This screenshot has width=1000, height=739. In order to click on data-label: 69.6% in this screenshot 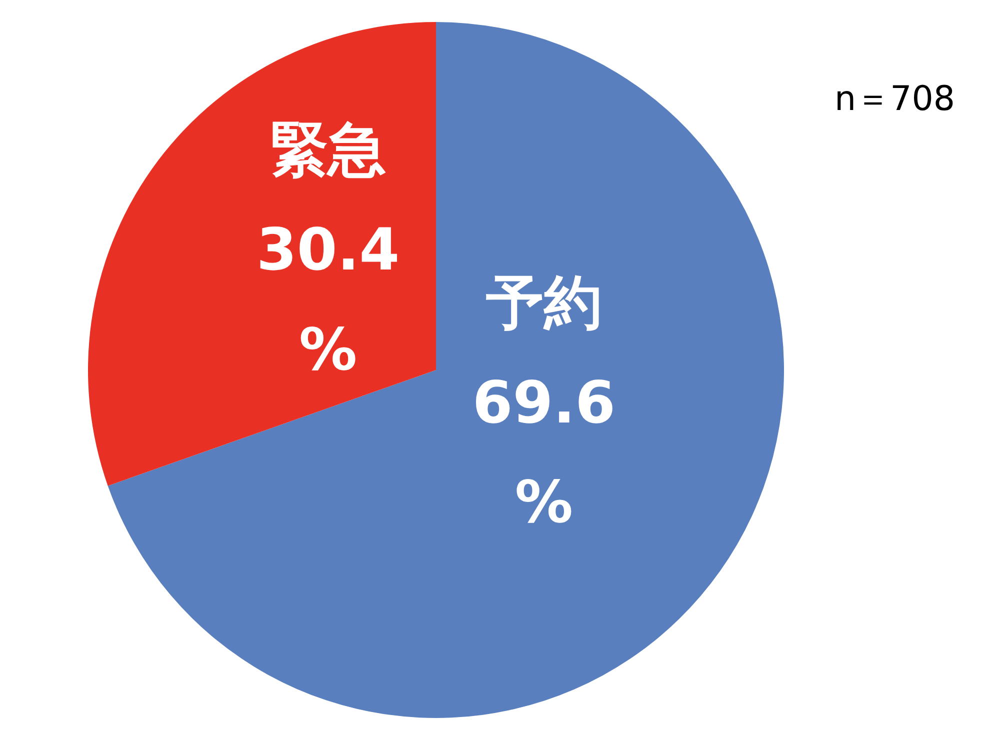, I will do `click(544, 452)`.